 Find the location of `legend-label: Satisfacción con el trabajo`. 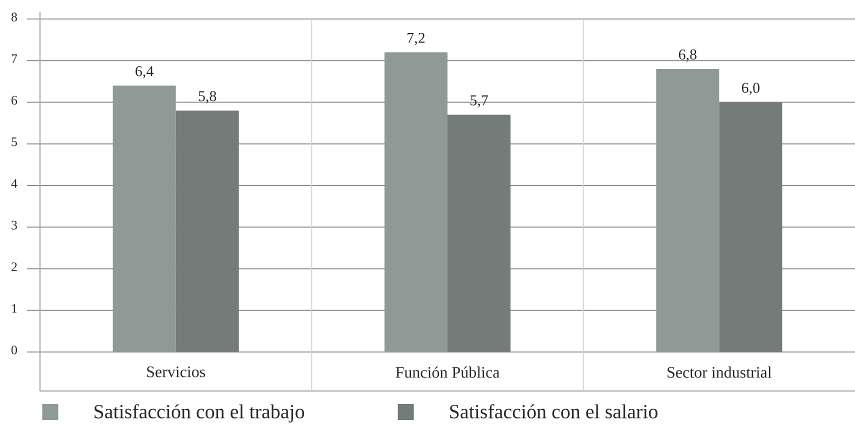

legend-label: Satisfacción con el trabajo is located at coordinates (199, 413).